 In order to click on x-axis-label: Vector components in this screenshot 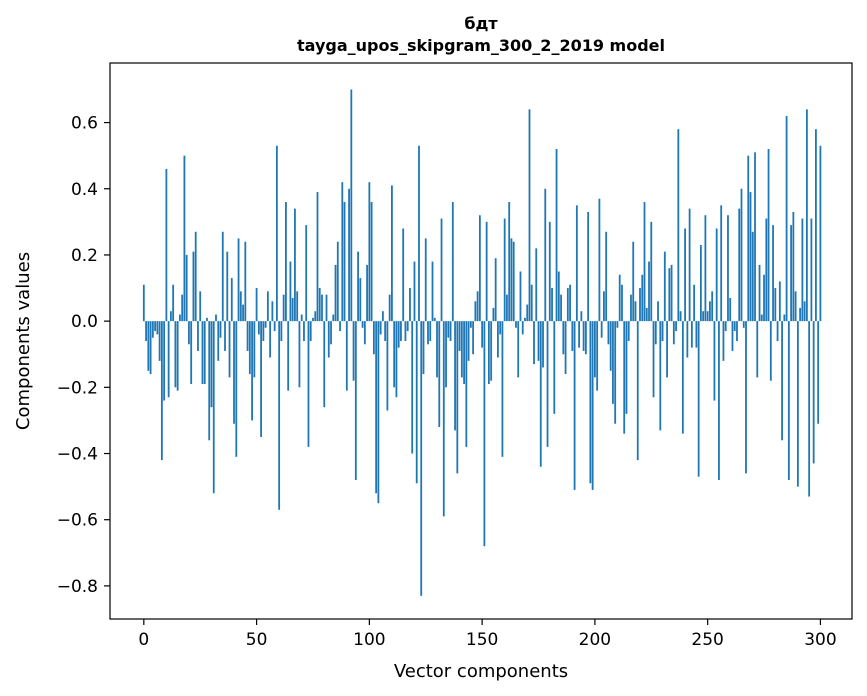, I will do `click(481, 671)`.